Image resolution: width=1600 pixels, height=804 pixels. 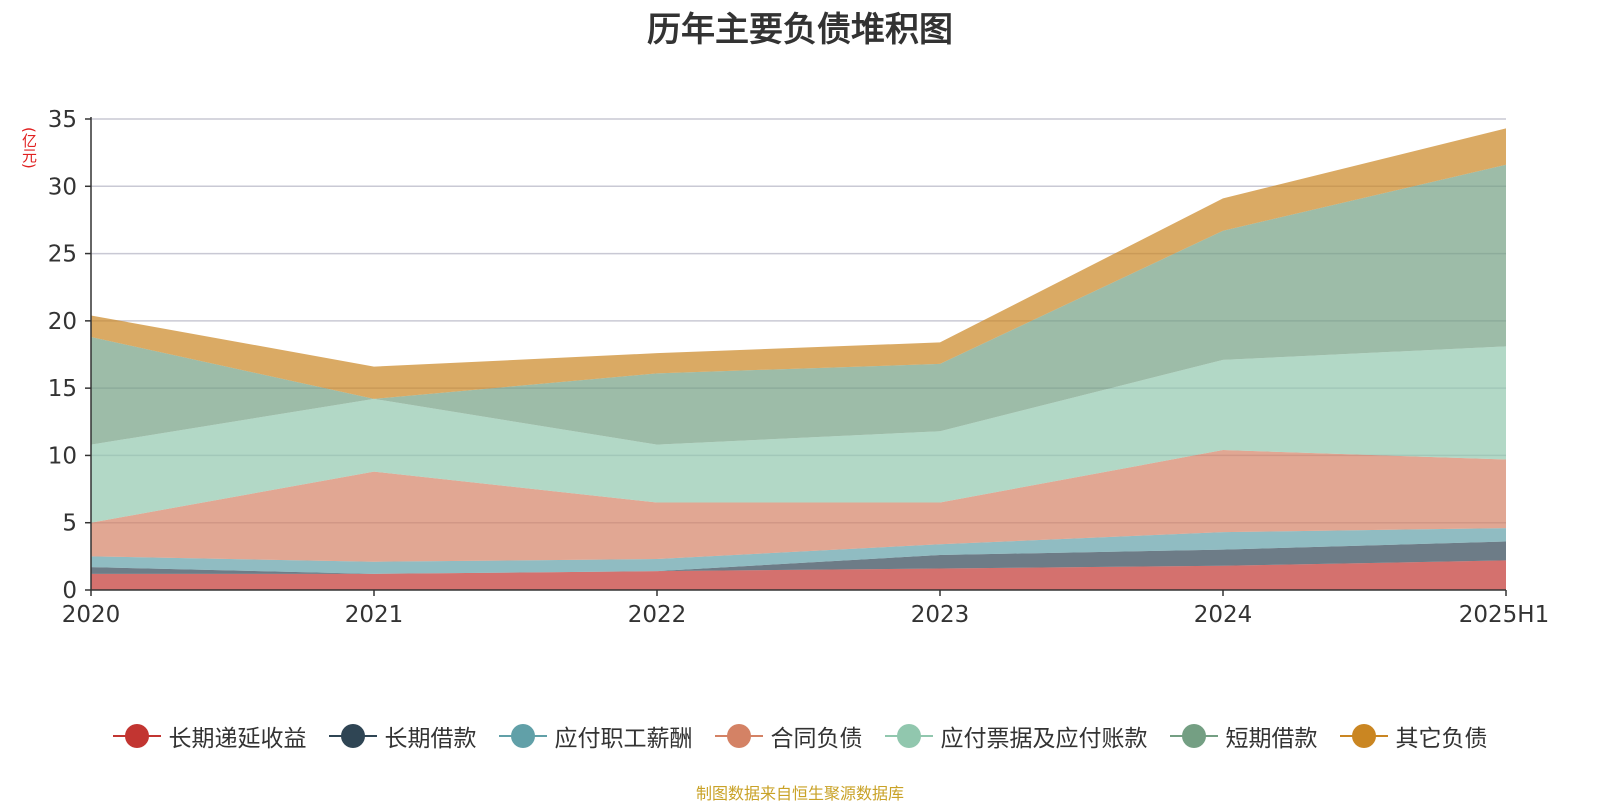 What do you see at coordinates (657, 615) in the screenshot?
I see `x-tick-label: 2022` at bounding box center [657, 615].